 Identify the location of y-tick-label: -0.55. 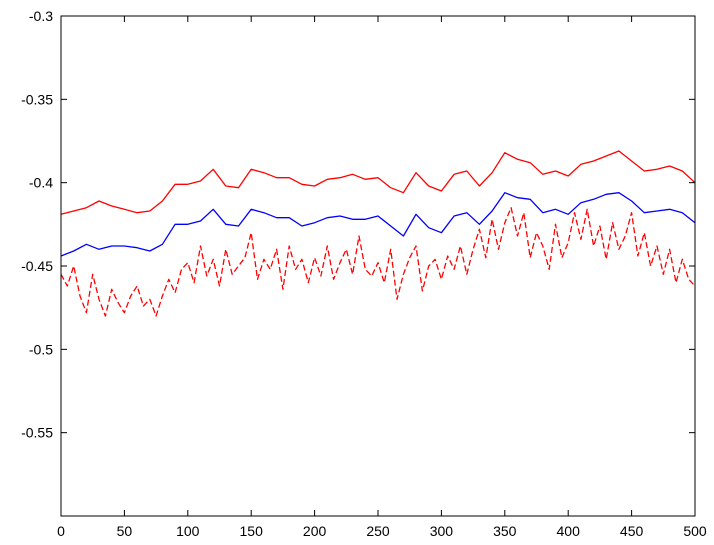
(37, 433).